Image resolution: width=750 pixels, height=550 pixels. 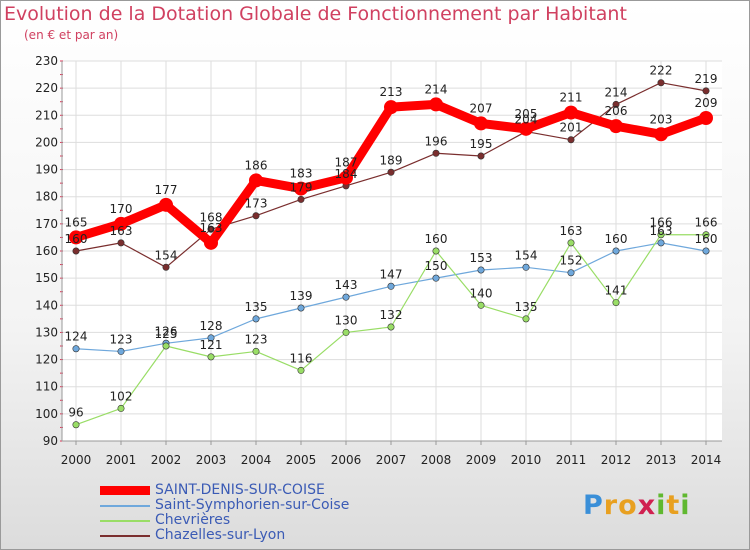 What do you see at coordinates (220, 535) in the screenshot?
I see `legend-label: Chazelles-sur-Lyon` at bounding box center [220, 535].